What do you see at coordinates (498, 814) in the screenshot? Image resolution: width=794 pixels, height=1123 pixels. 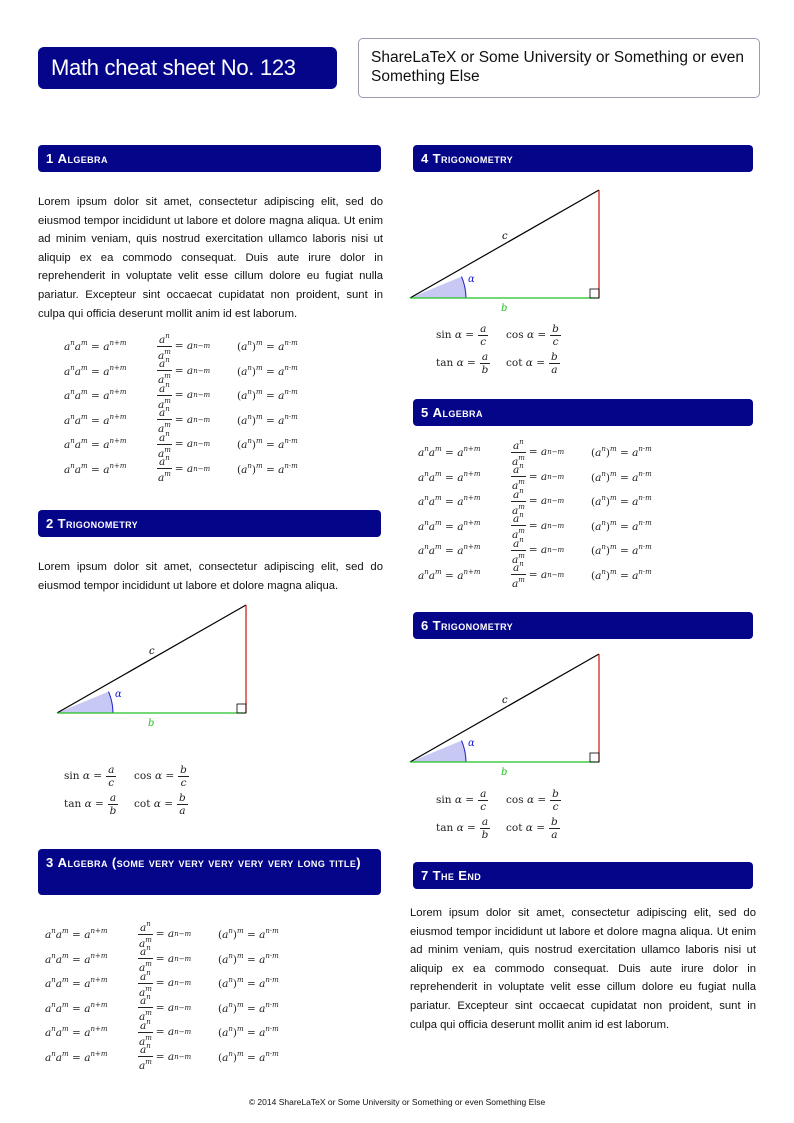 I see `trig-ratios-6: sin α = a c cos α = b c tan α = a b cot α = b a` at bounding box center [498, 814].